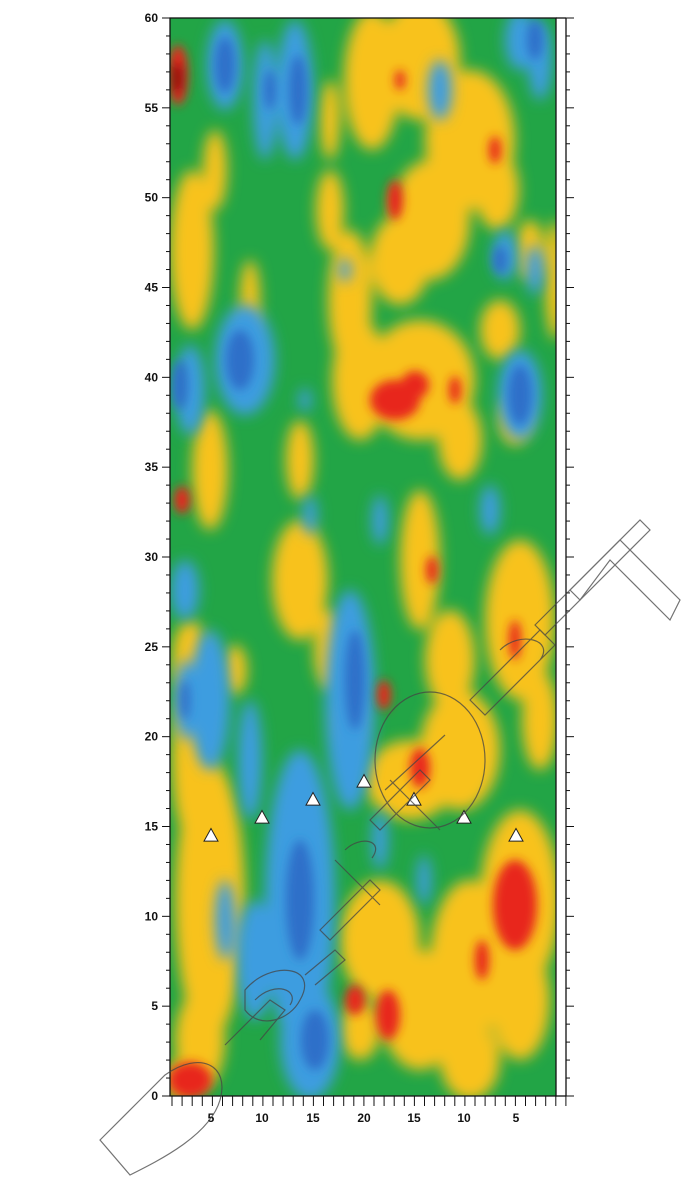 This screenshot has width=688, height=1194. What do you see at coordinates (152, 18) in the screenshot?
I see `y-tick-label: 60` at bounding box center [152, 18].